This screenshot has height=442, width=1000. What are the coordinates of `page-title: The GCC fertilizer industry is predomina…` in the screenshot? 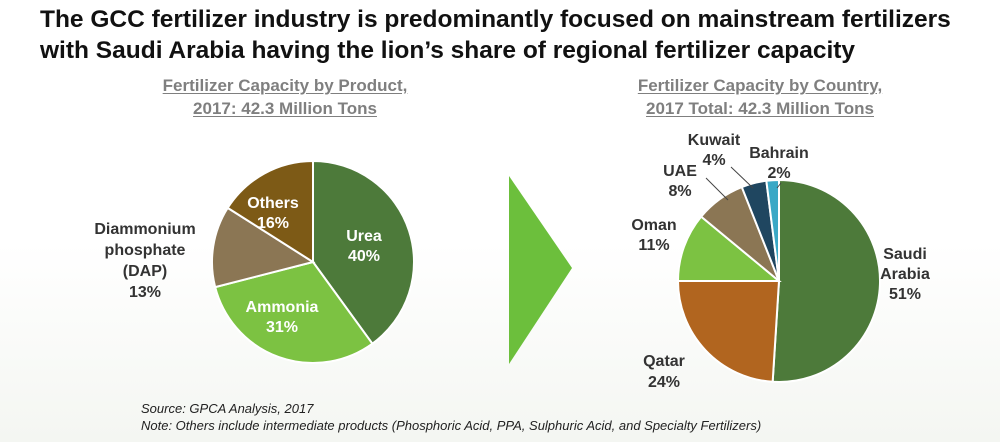 It's located at (515, 35).